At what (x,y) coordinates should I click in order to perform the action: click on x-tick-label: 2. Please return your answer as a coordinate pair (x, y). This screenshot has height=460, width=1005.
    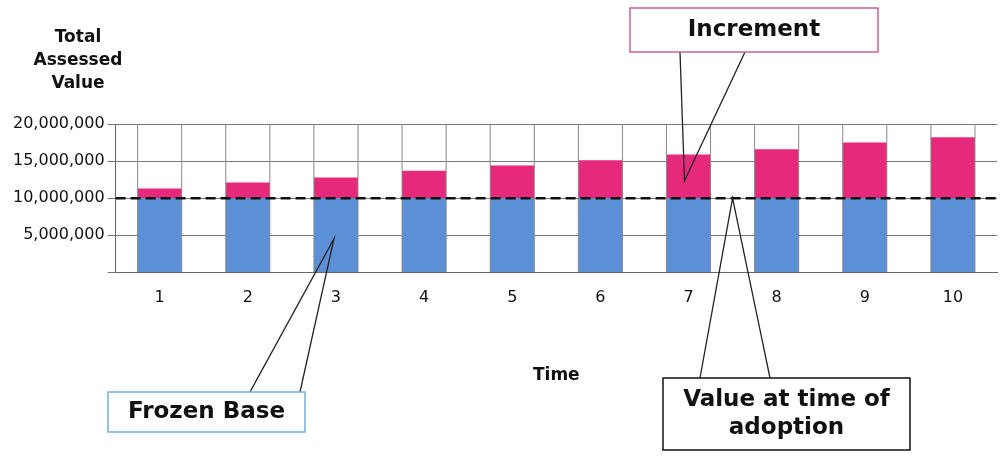
    Looking at the image, I should click on (247, 297).